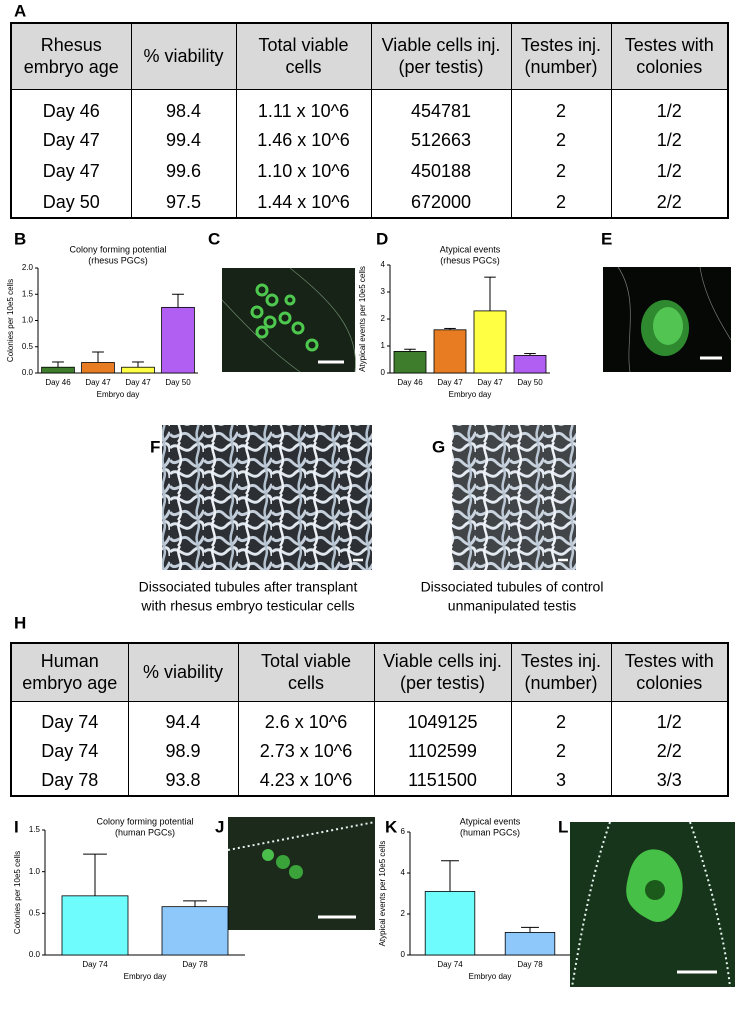 Image resolution: width=746 pixels, height=1012 pixels. I want to click on body-cell: 2.73 x 10^6, so click(306, 751).